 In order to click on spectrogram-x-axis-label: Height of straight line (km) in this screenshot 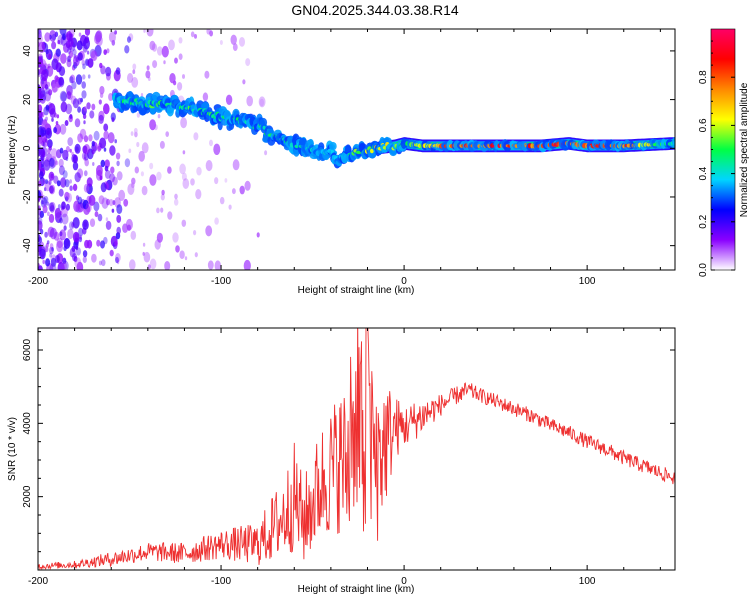, I will do `click(356, 290)`.